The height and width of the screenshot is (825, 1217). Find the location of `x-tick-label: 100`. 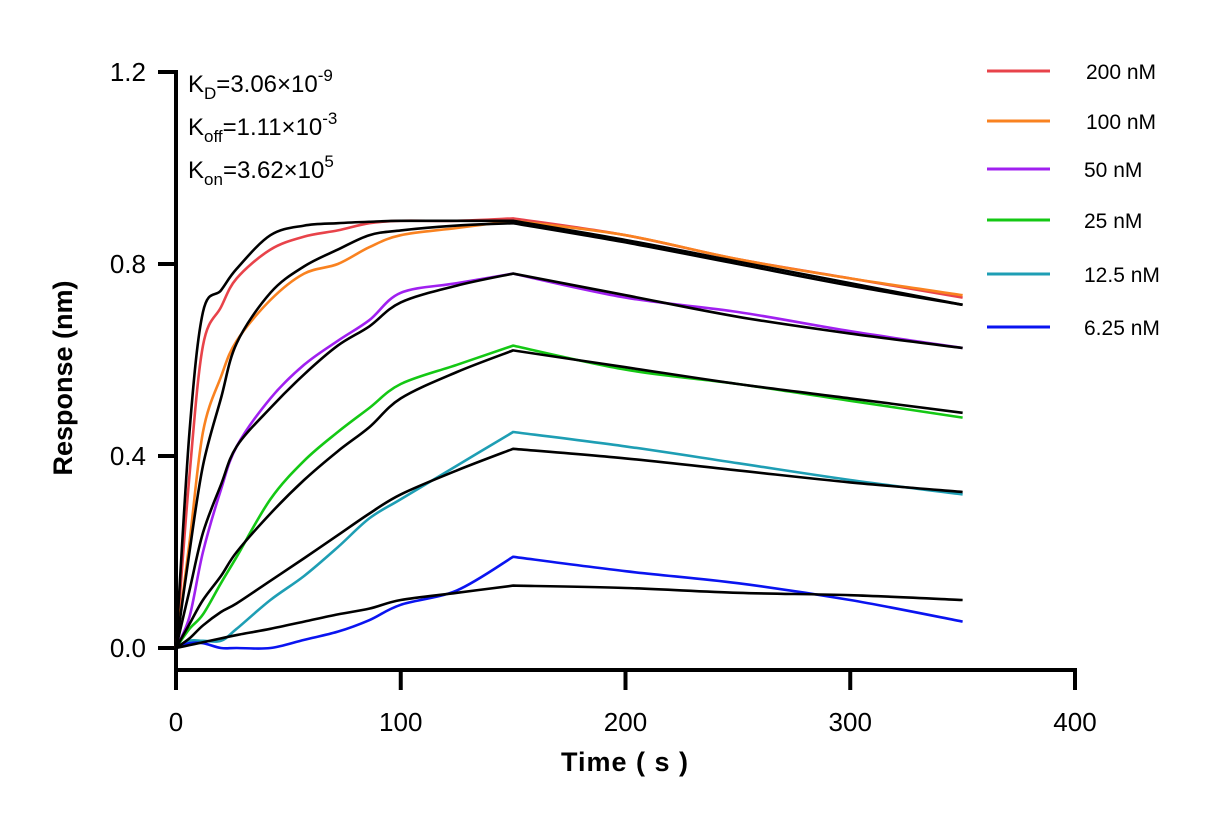

x-tick-label: 100 is located at coordinates (400, 722).